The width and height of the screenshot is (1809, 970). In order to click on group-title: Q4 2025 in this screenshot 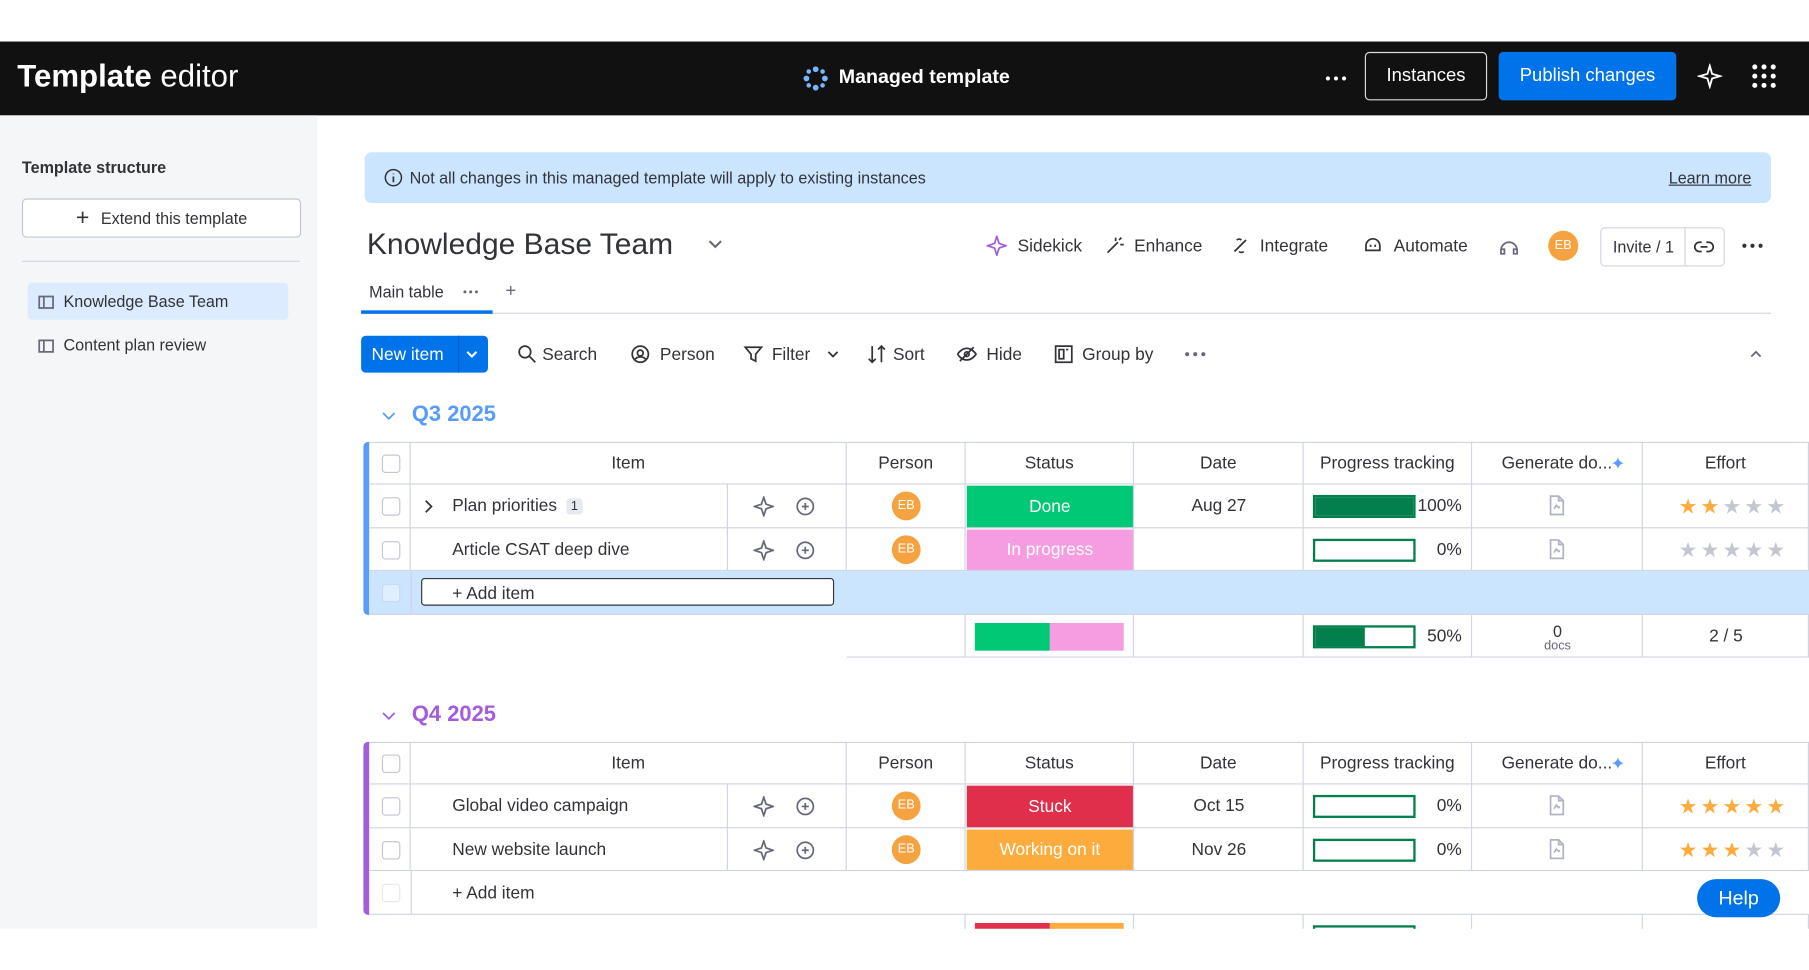, I will do `click(453, 714)`.